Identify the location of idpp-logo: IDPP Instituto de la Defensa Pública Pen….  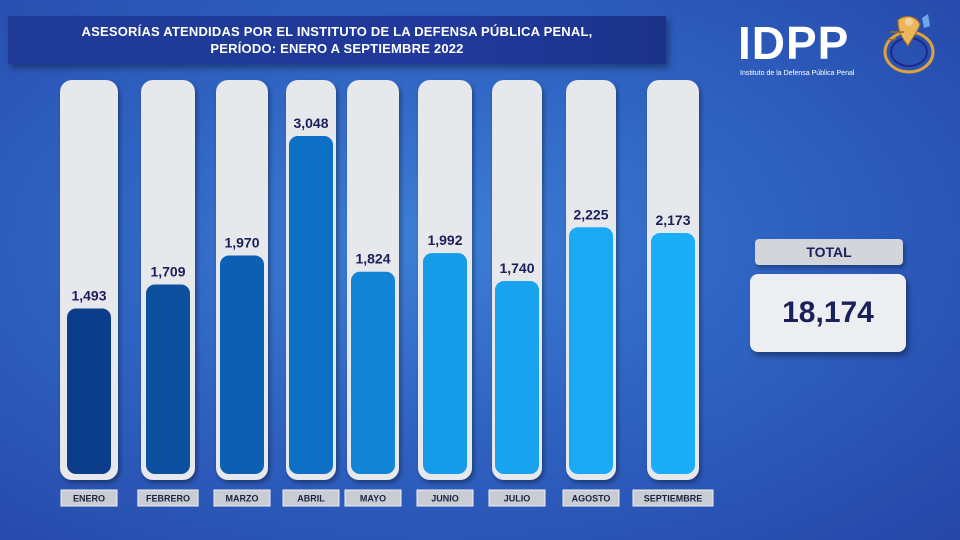
(843, 47).